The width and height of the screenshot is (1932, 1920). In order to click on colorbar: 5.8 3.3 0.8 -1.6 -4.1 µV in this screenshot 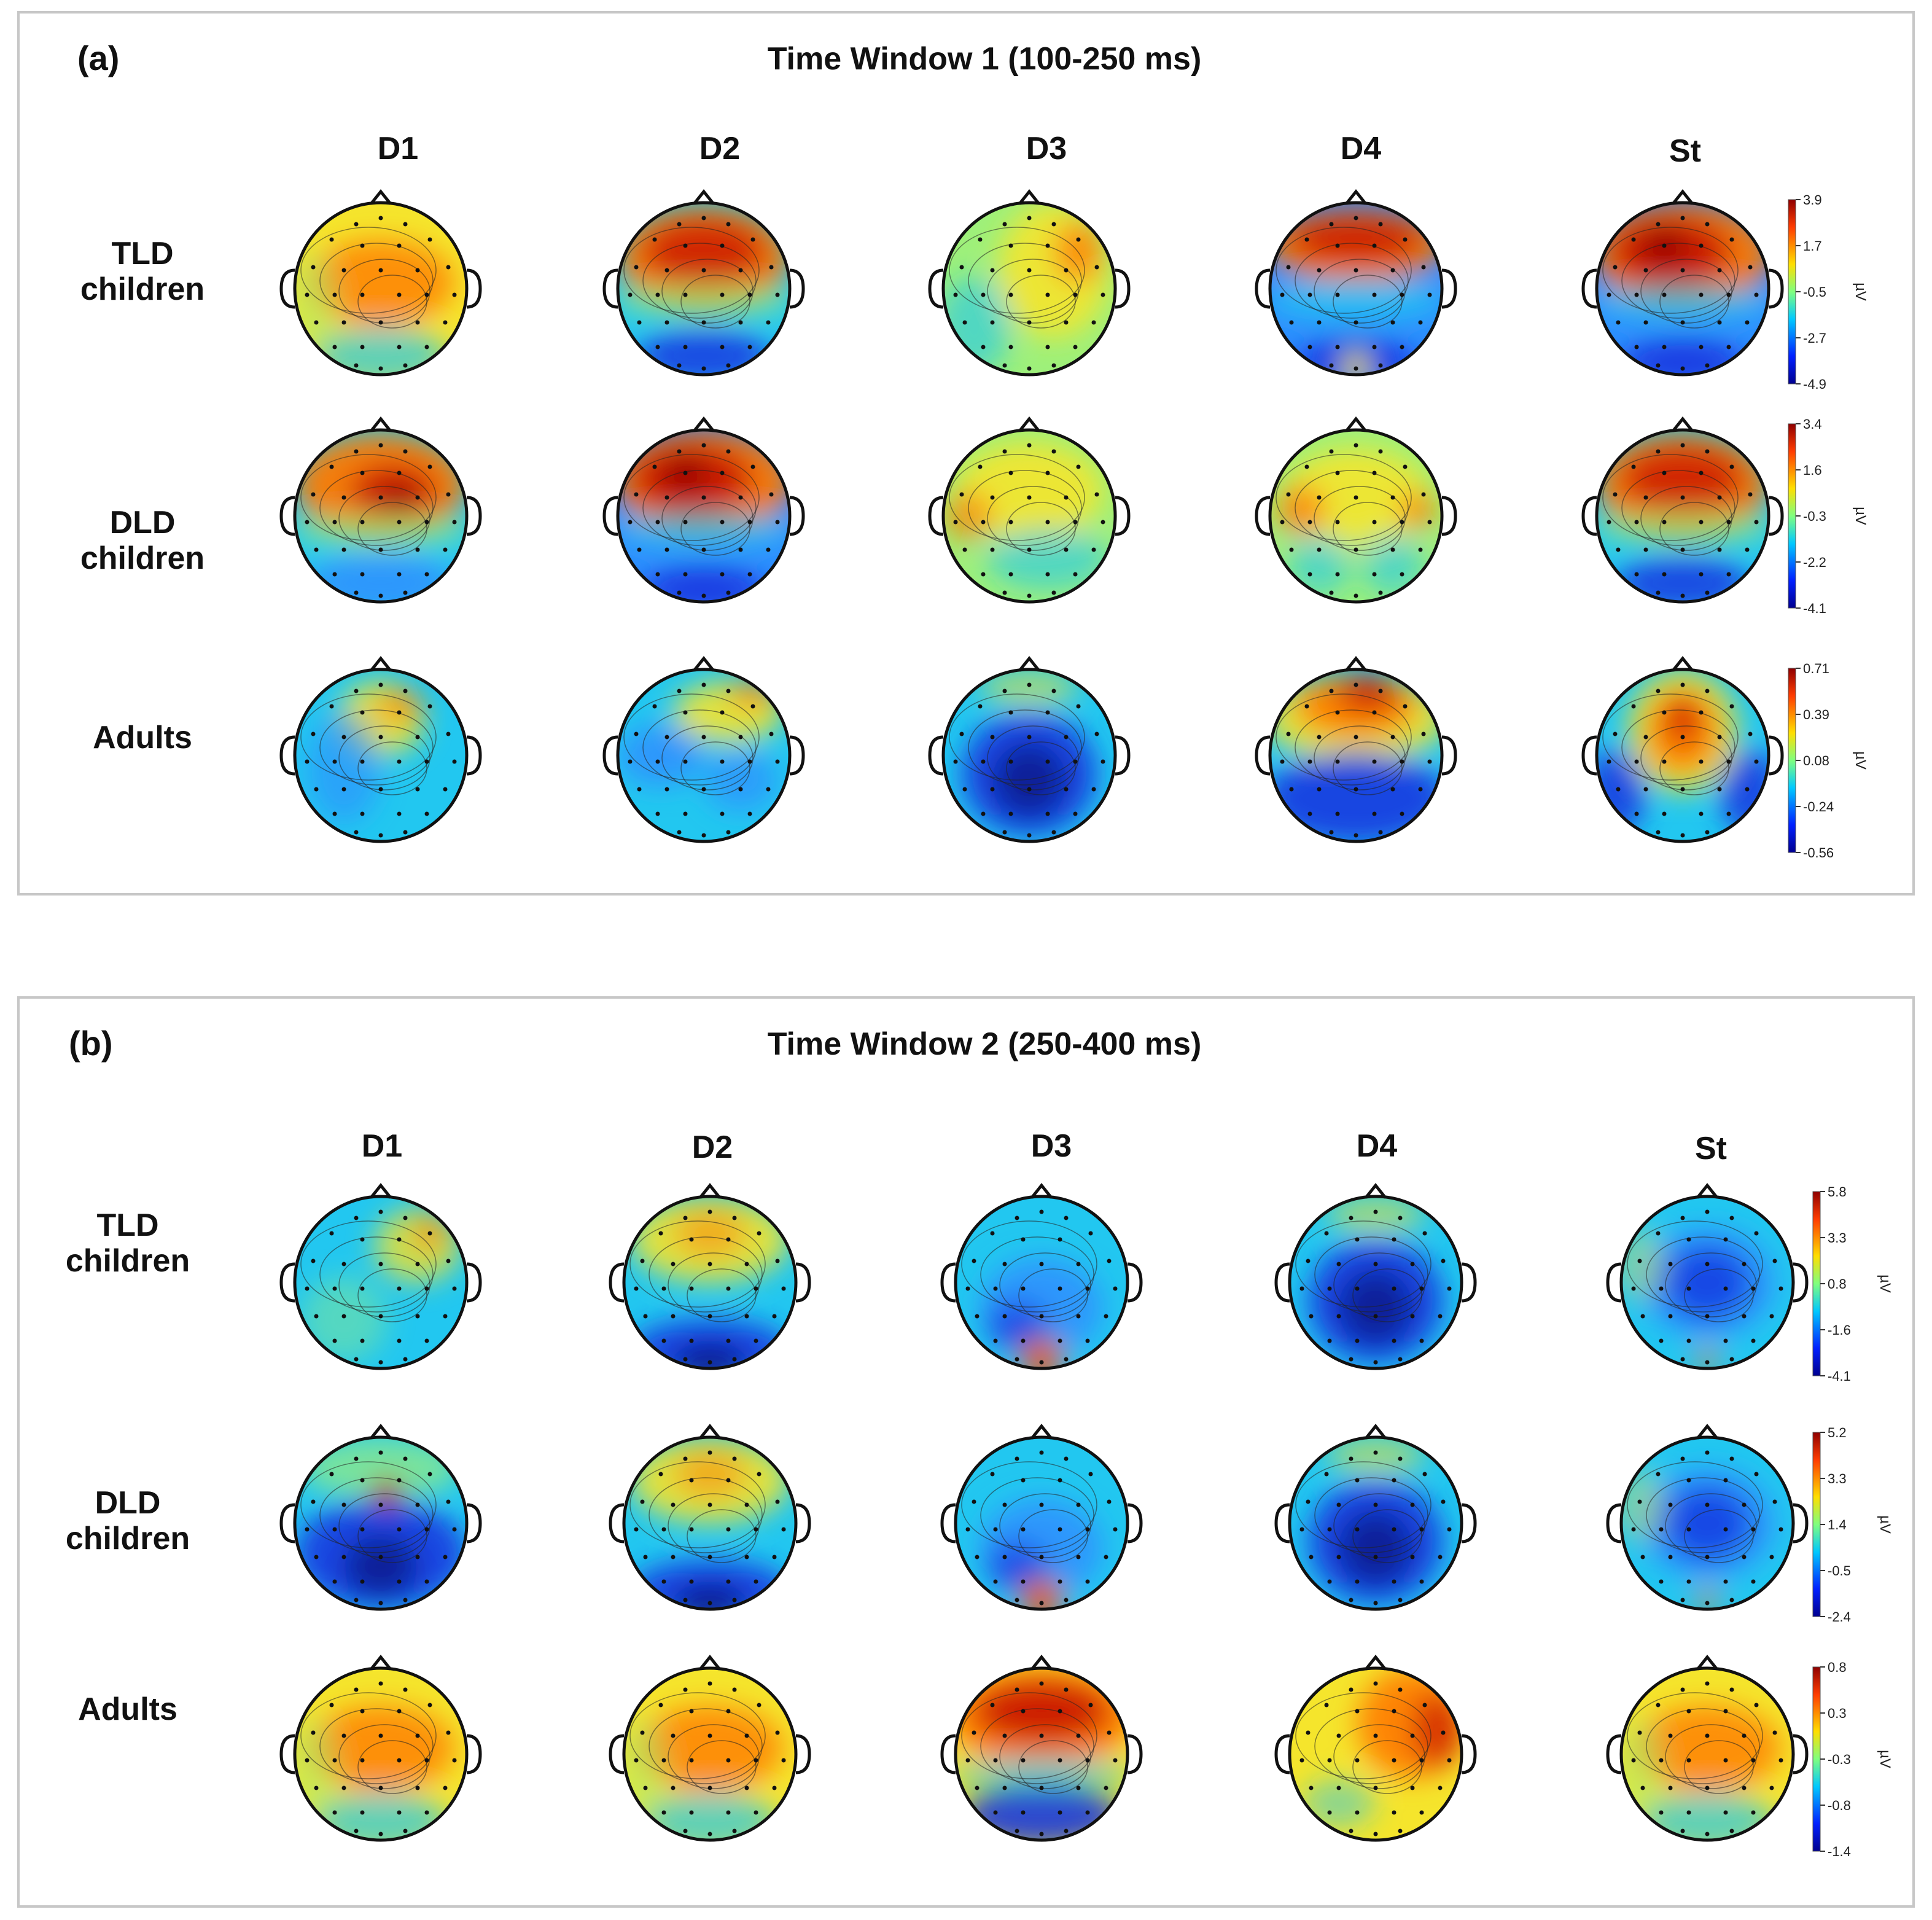, I will do `click(1853, 1284)`.